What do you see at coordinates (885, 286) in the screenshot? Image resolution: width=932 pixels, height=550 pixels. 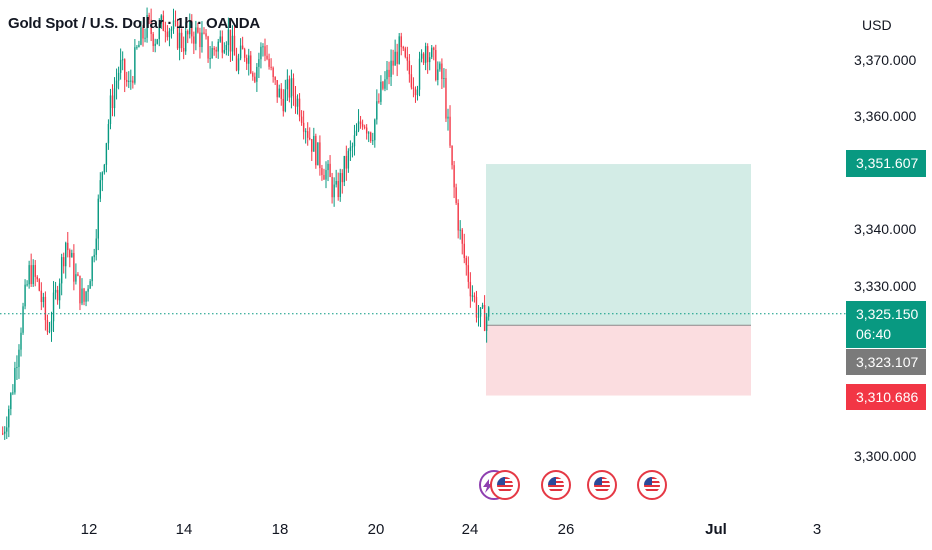 I see `y-axis-tick: 3,330.000` at bounding box center [885, 286].